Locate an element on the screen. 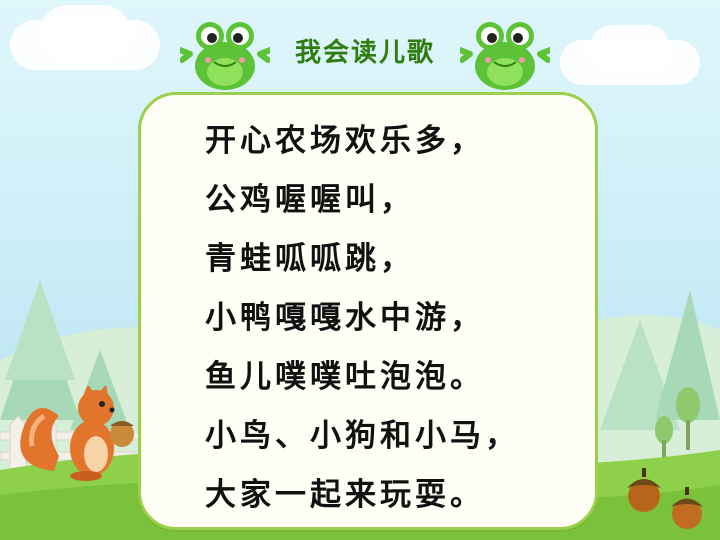 This screenshot has height=540, width=720. poem-line: 公鸡喔喔叫， is located at coordinates (310, 200).